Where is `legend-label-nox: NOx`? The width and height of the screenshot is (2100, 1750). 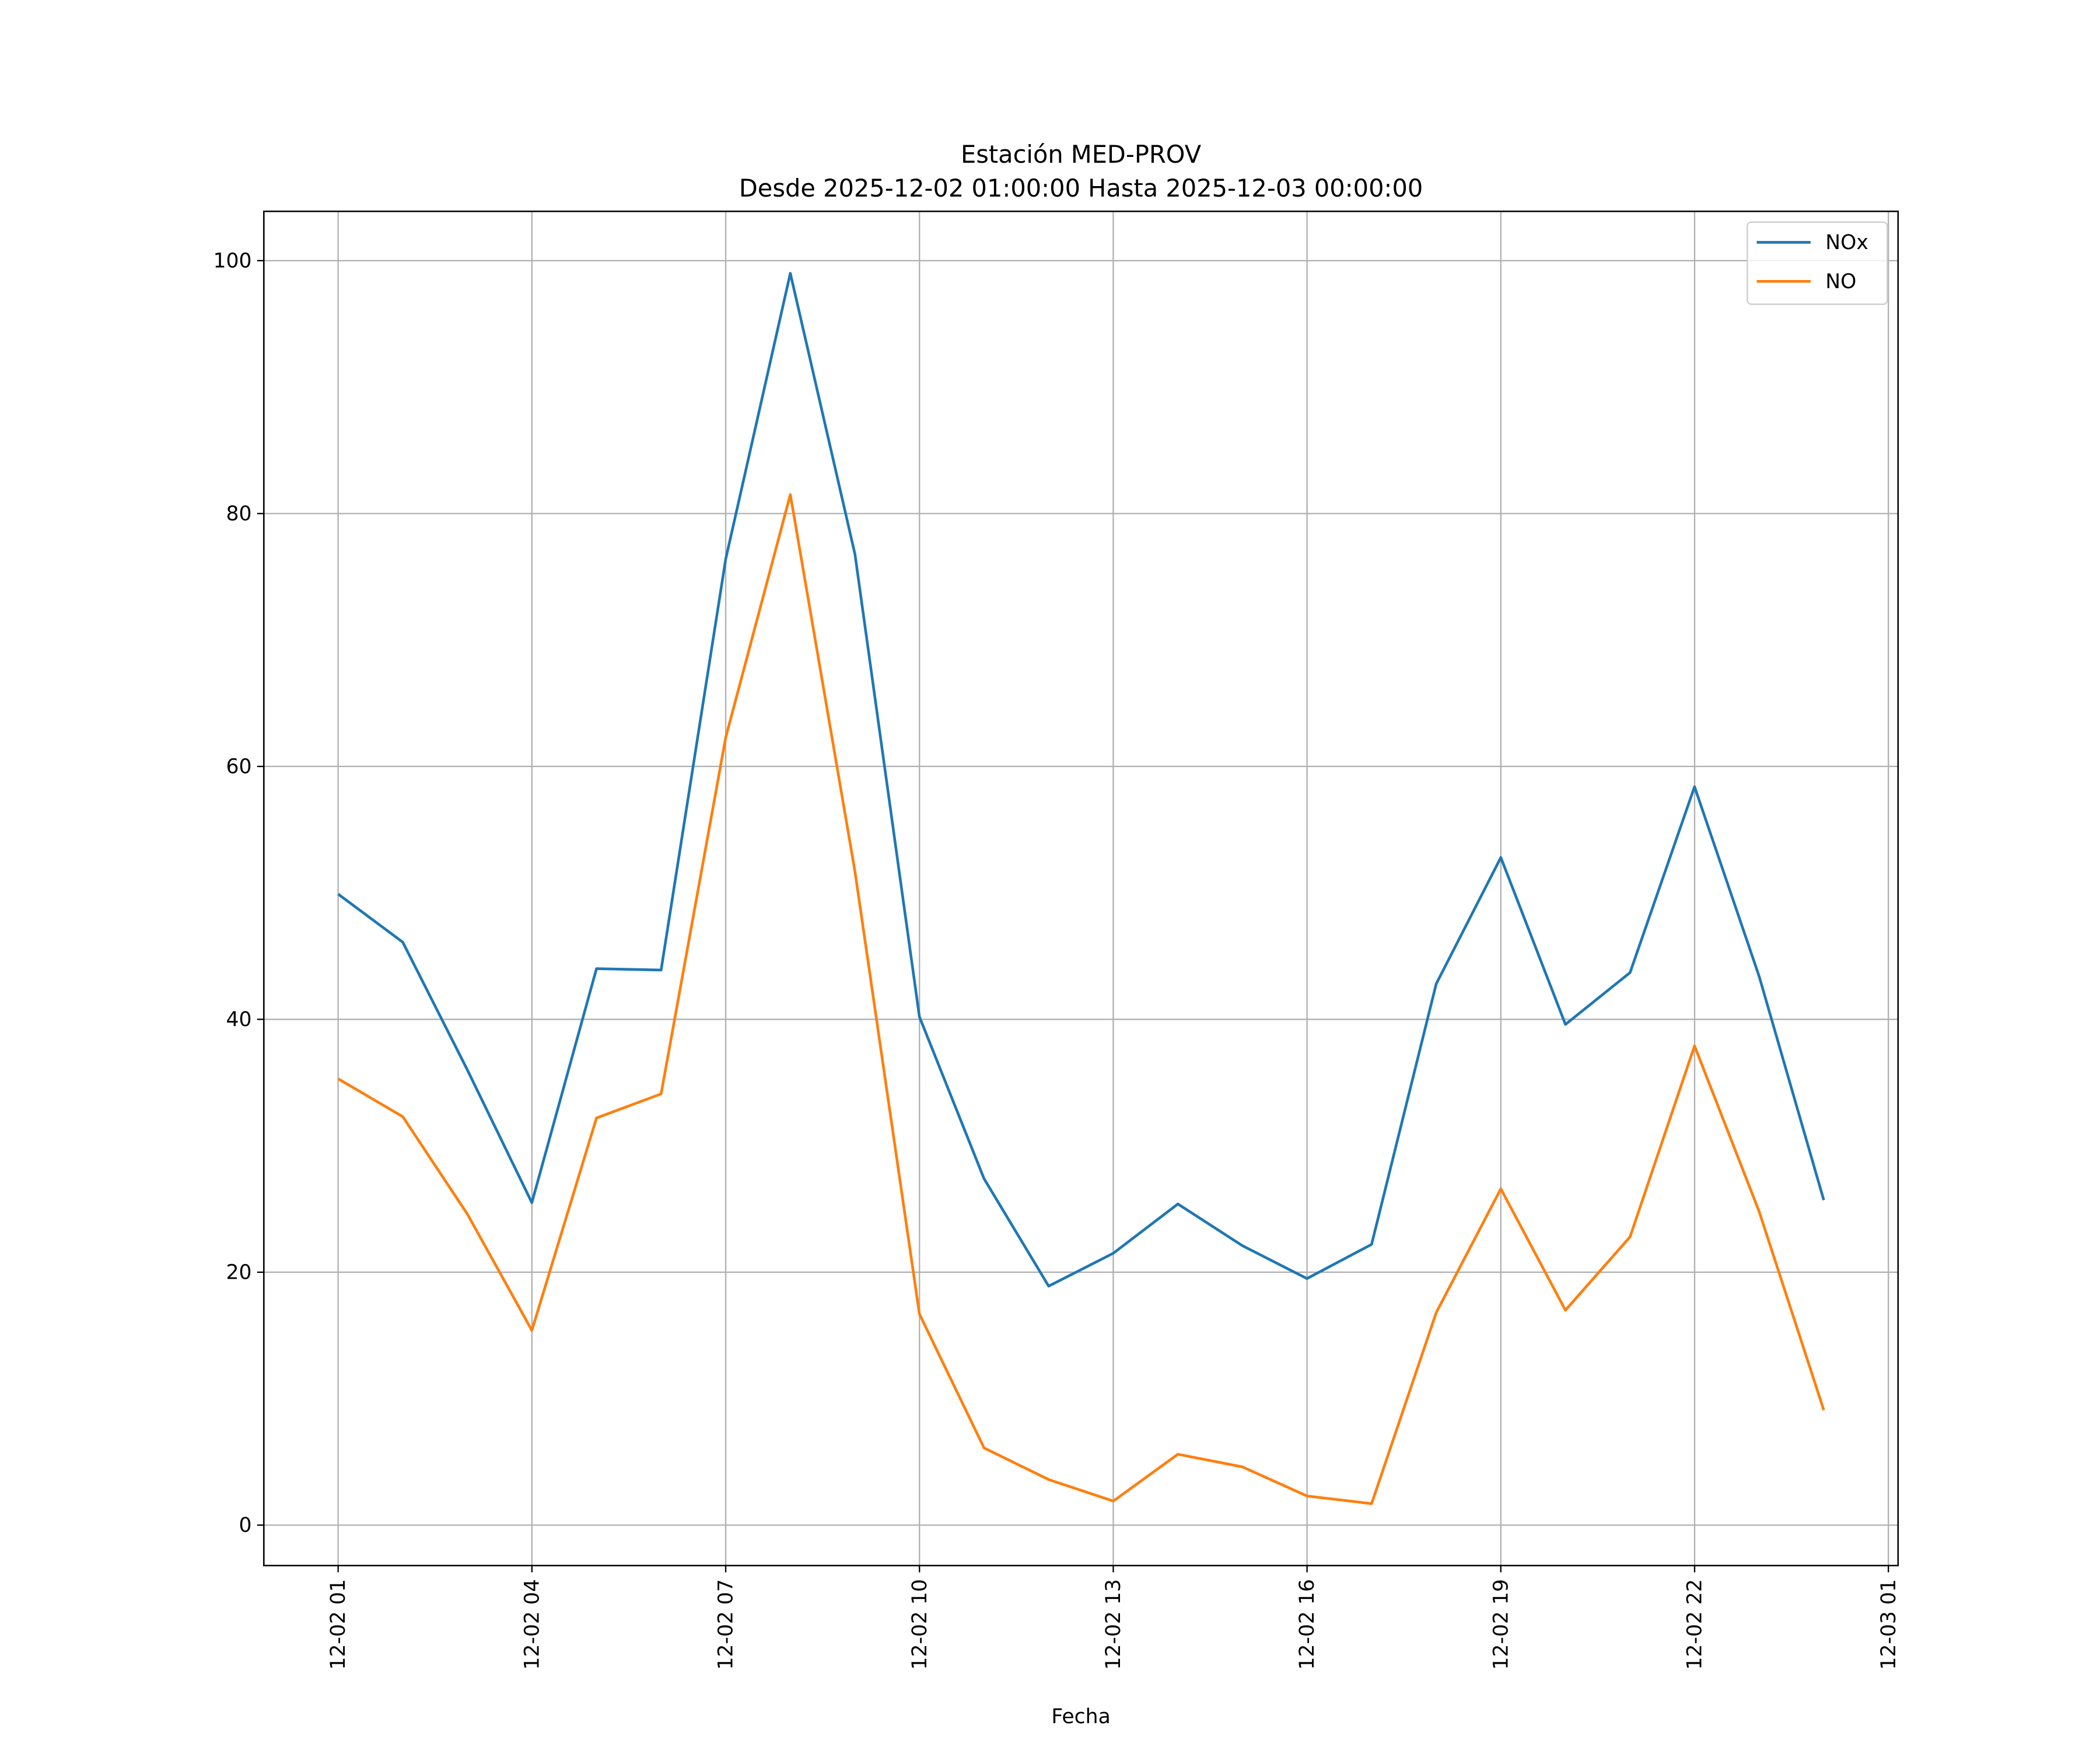 legend-label-nox: NOx is located at coordinates (1846, 242).